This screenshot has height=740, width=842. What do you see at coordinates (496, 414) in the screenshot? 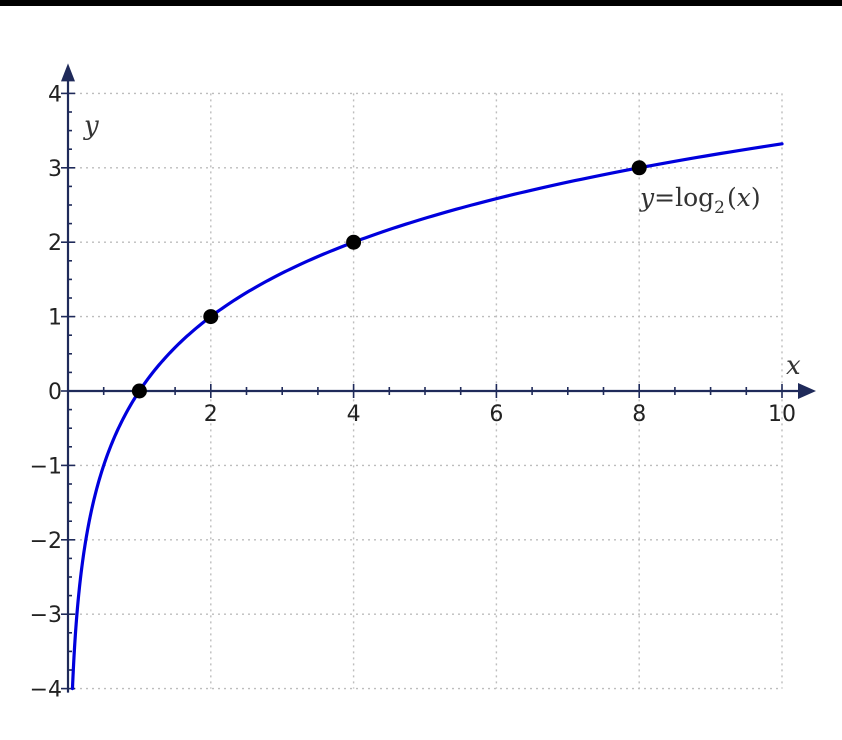
I see `x-tick-label-6: 6` at bounding box center [496, 414].